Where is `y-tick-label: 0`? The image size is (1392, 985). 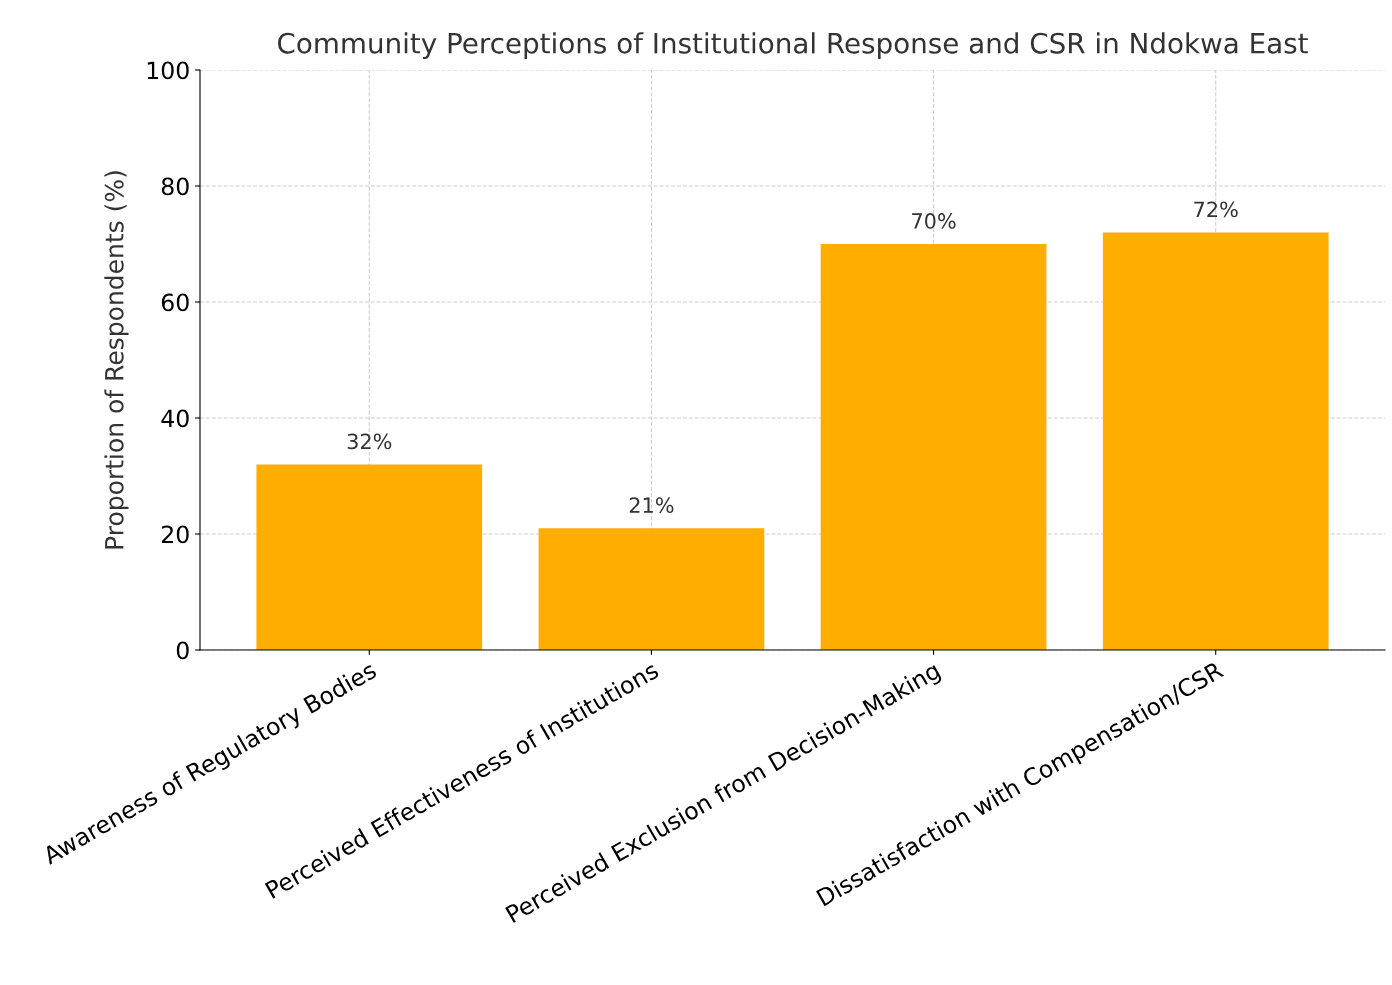 y-tick-label: 0 is located at coordinates (182, 650).